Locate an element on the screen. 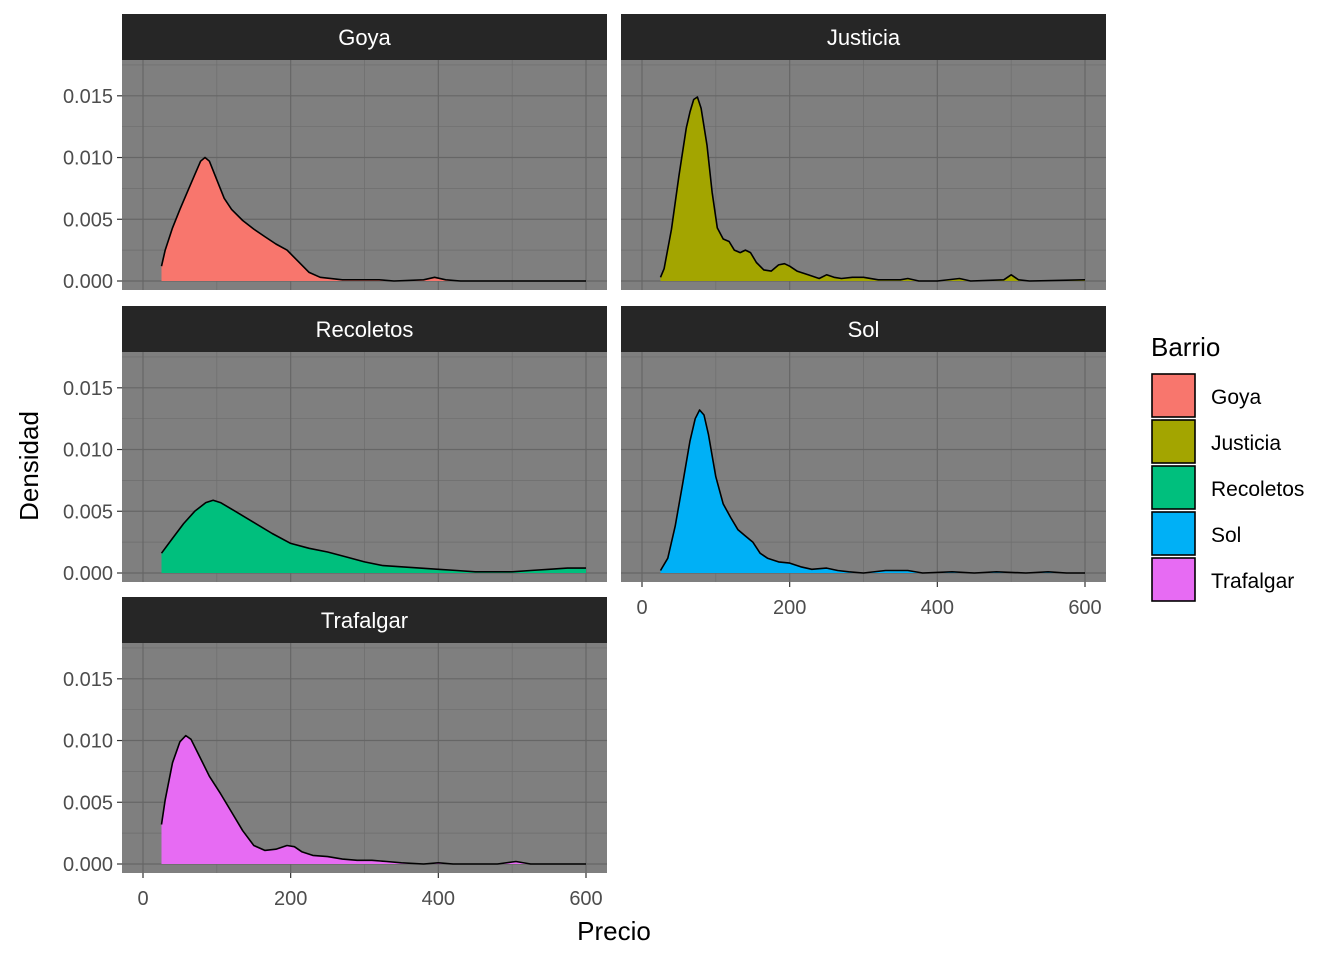 The height and width of the screenshot is (960, 1344). legend-title: Barrio is located at coordinates (1185, 347).